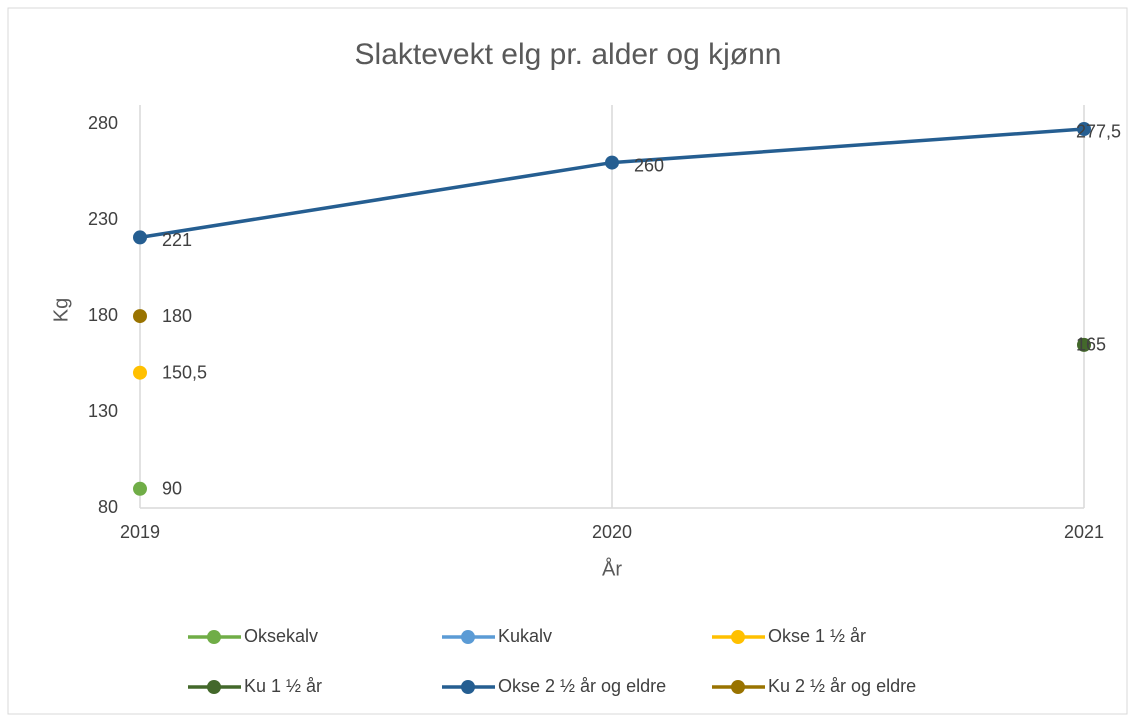 The image size is (1129, 716). I want to click on data-label: 221, so click(177, 240).